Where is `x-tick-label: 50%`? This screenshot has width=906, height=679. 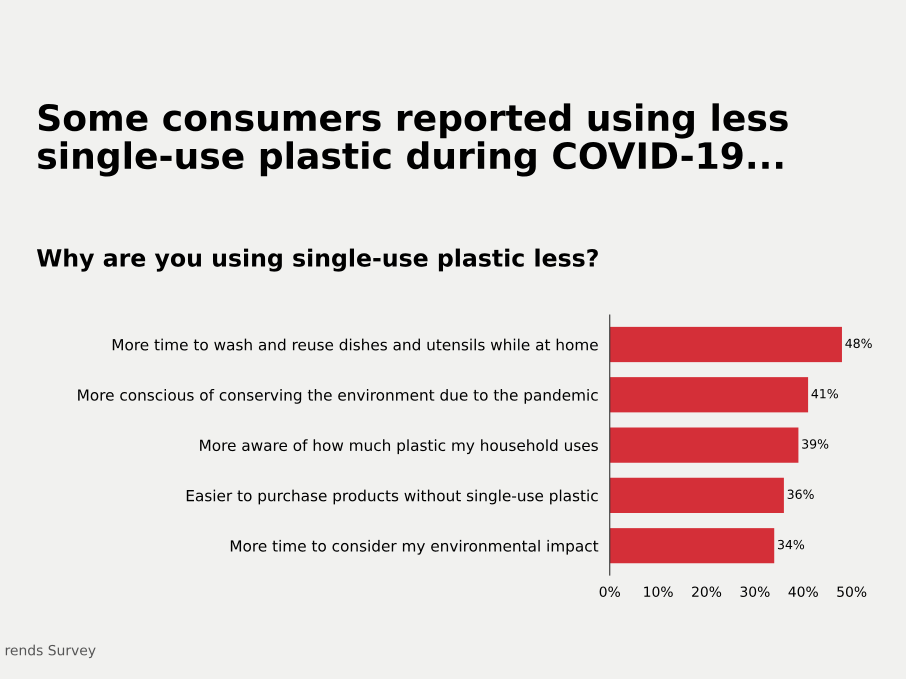 x-tick-label: 50% is located at coordinates (851, 591).